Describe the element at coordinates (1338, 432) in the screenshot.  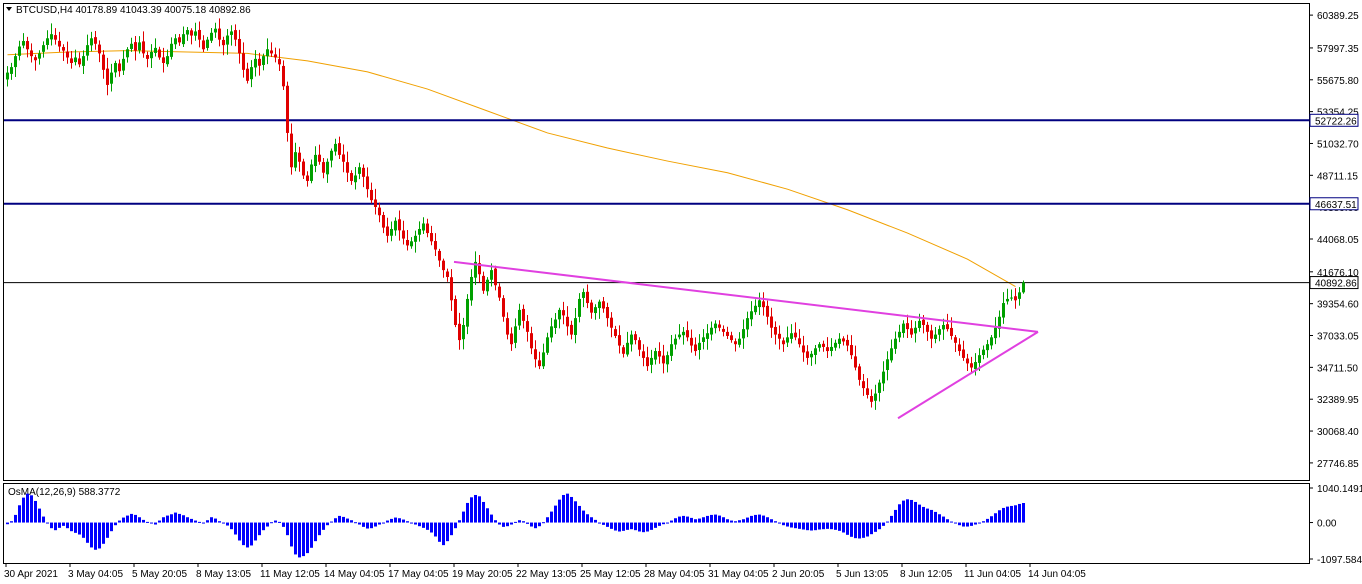
I see `price-tick-label: 30068.40` at that location.